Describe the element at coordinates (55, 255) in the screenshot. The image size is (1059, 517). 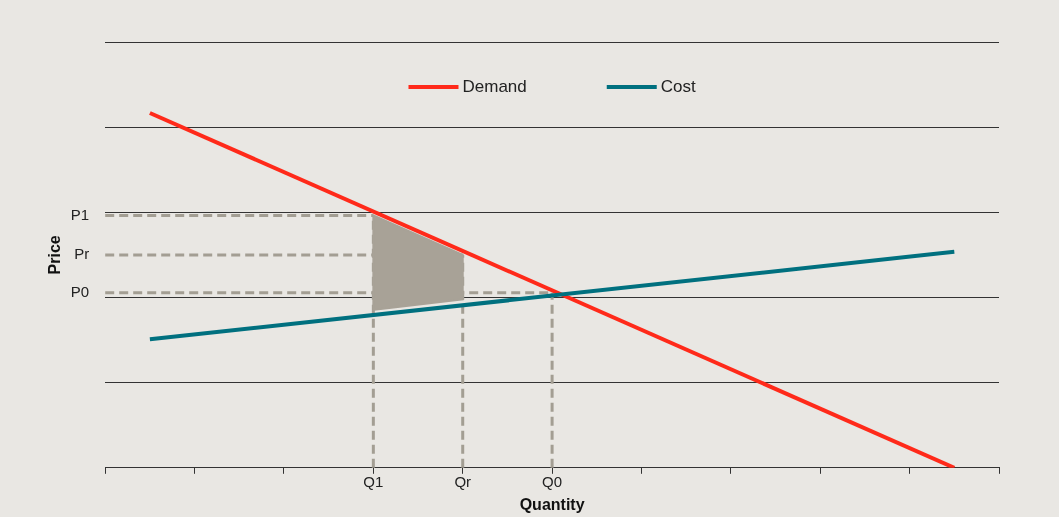
I see `y-axis-title: Price` at that location.